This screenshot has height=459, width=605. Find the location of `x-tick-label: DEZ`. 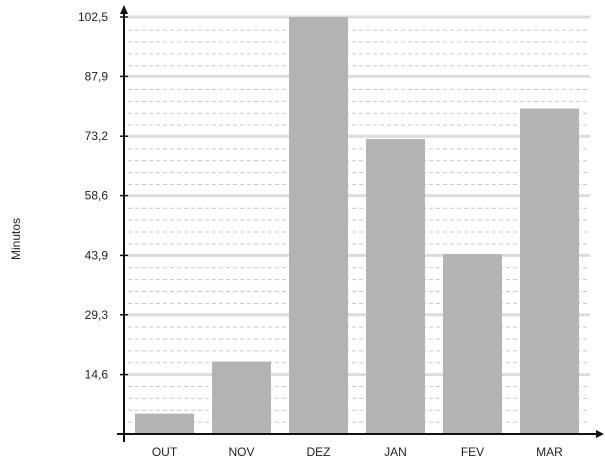

x-tick-label: DEZ is located at coordinates (319, 452).